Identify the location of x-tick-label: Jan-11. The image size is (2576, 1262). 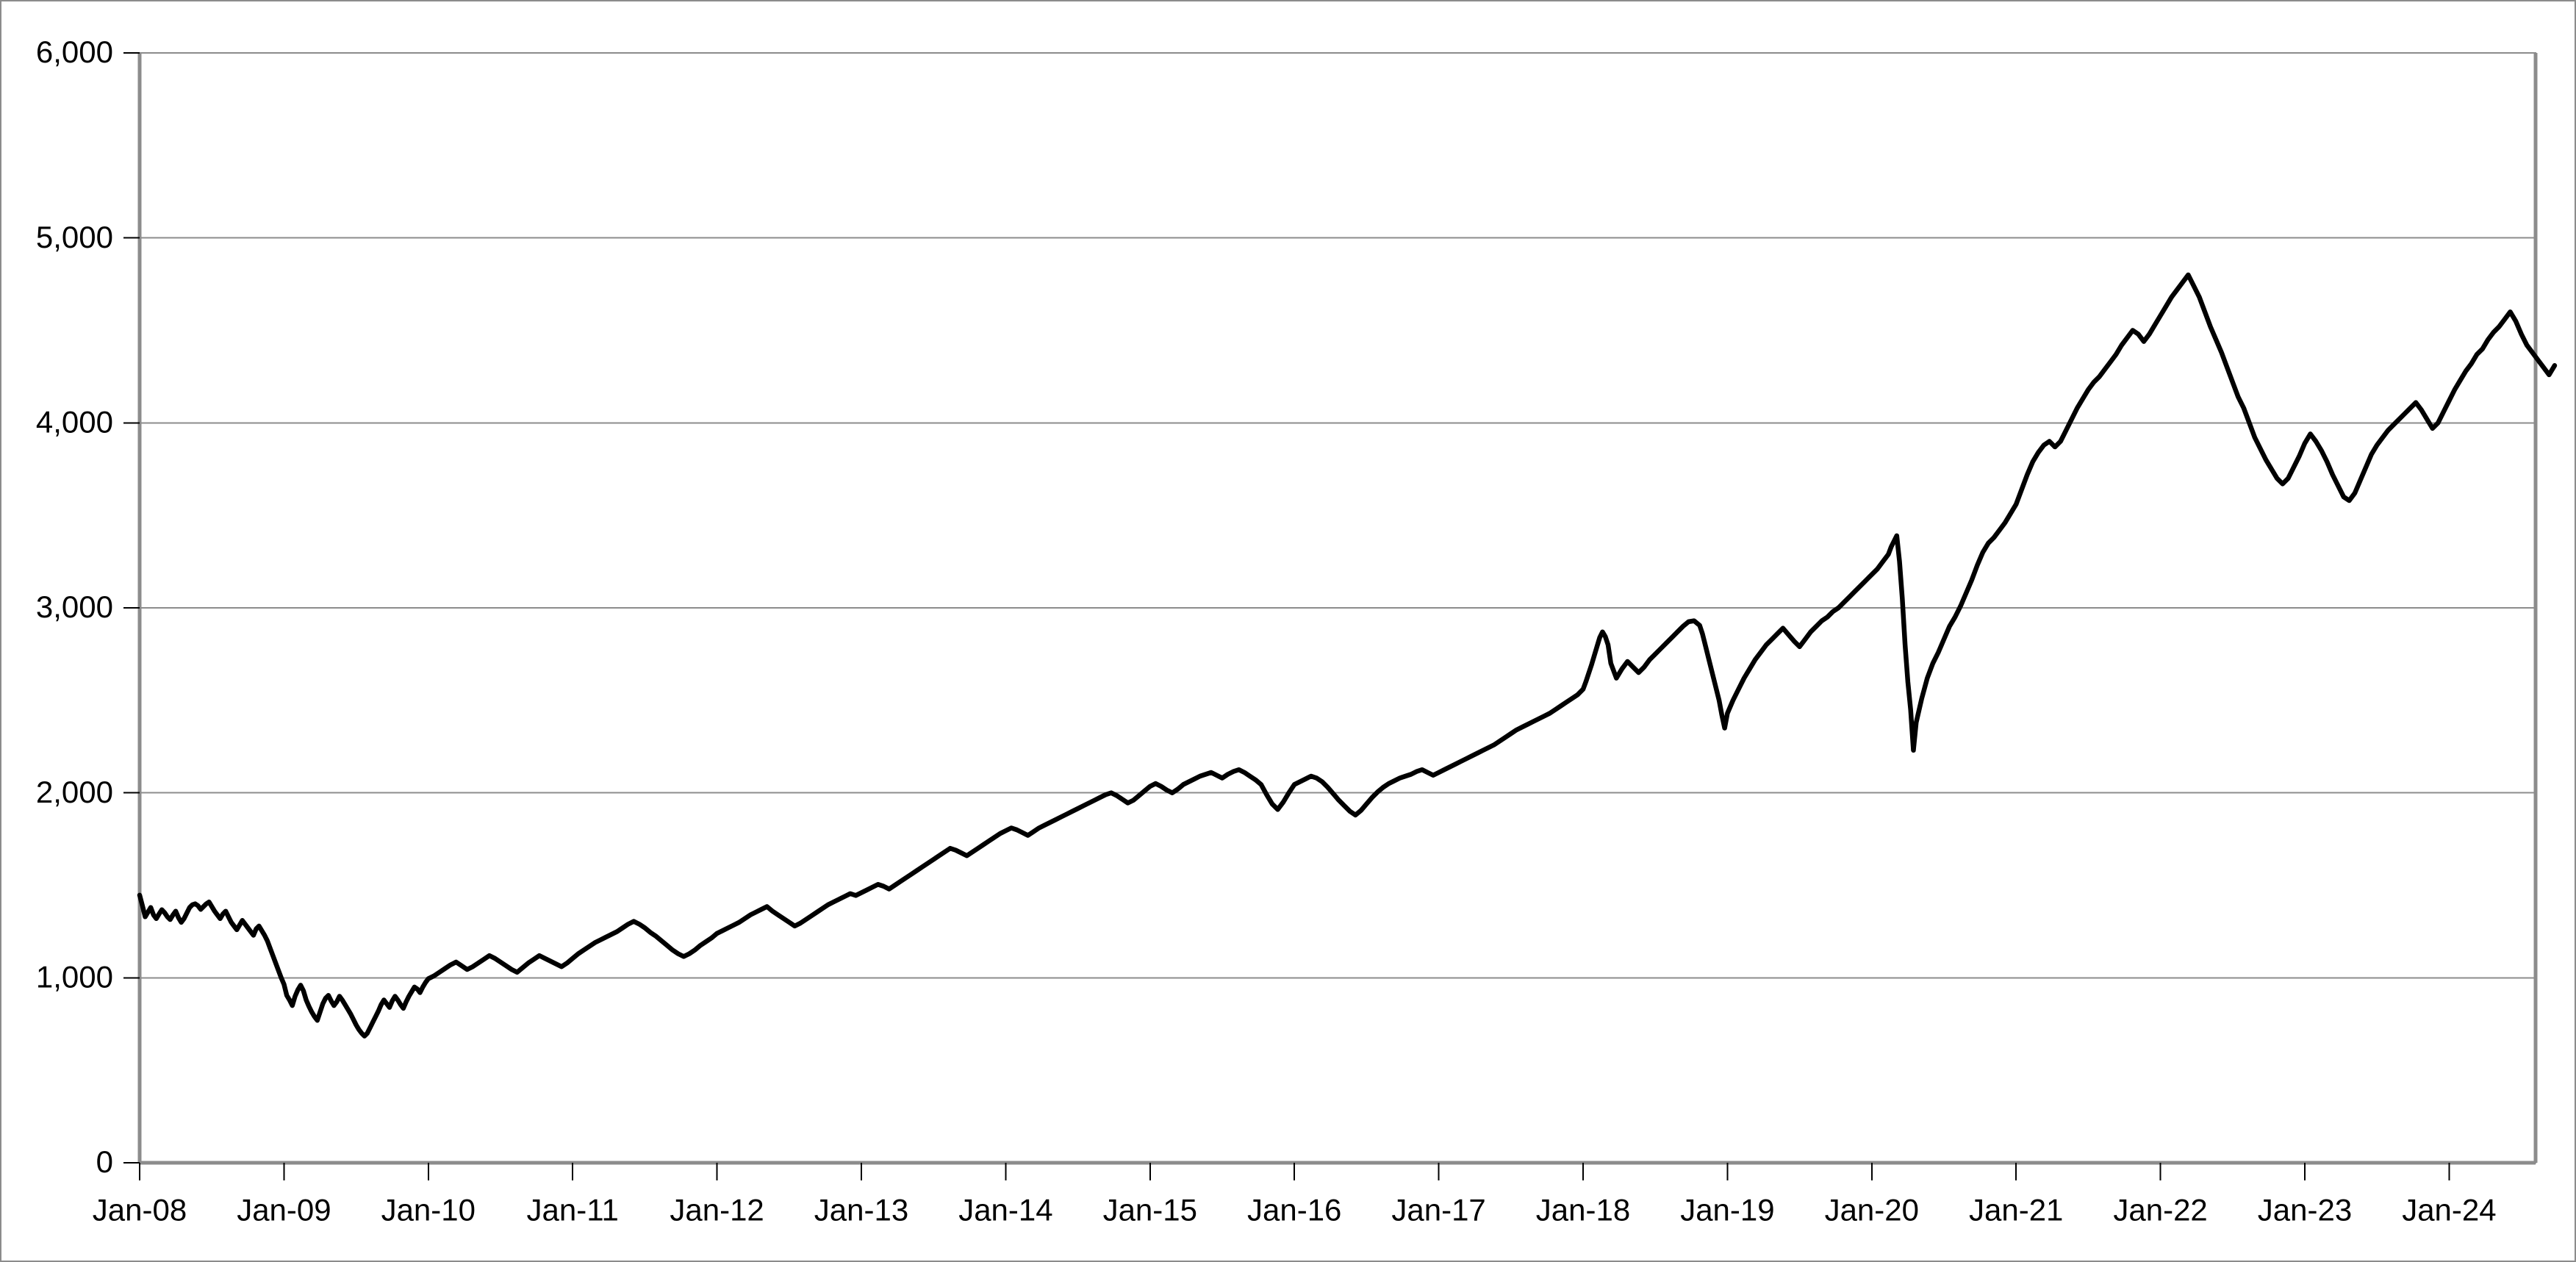
(573, 1209).